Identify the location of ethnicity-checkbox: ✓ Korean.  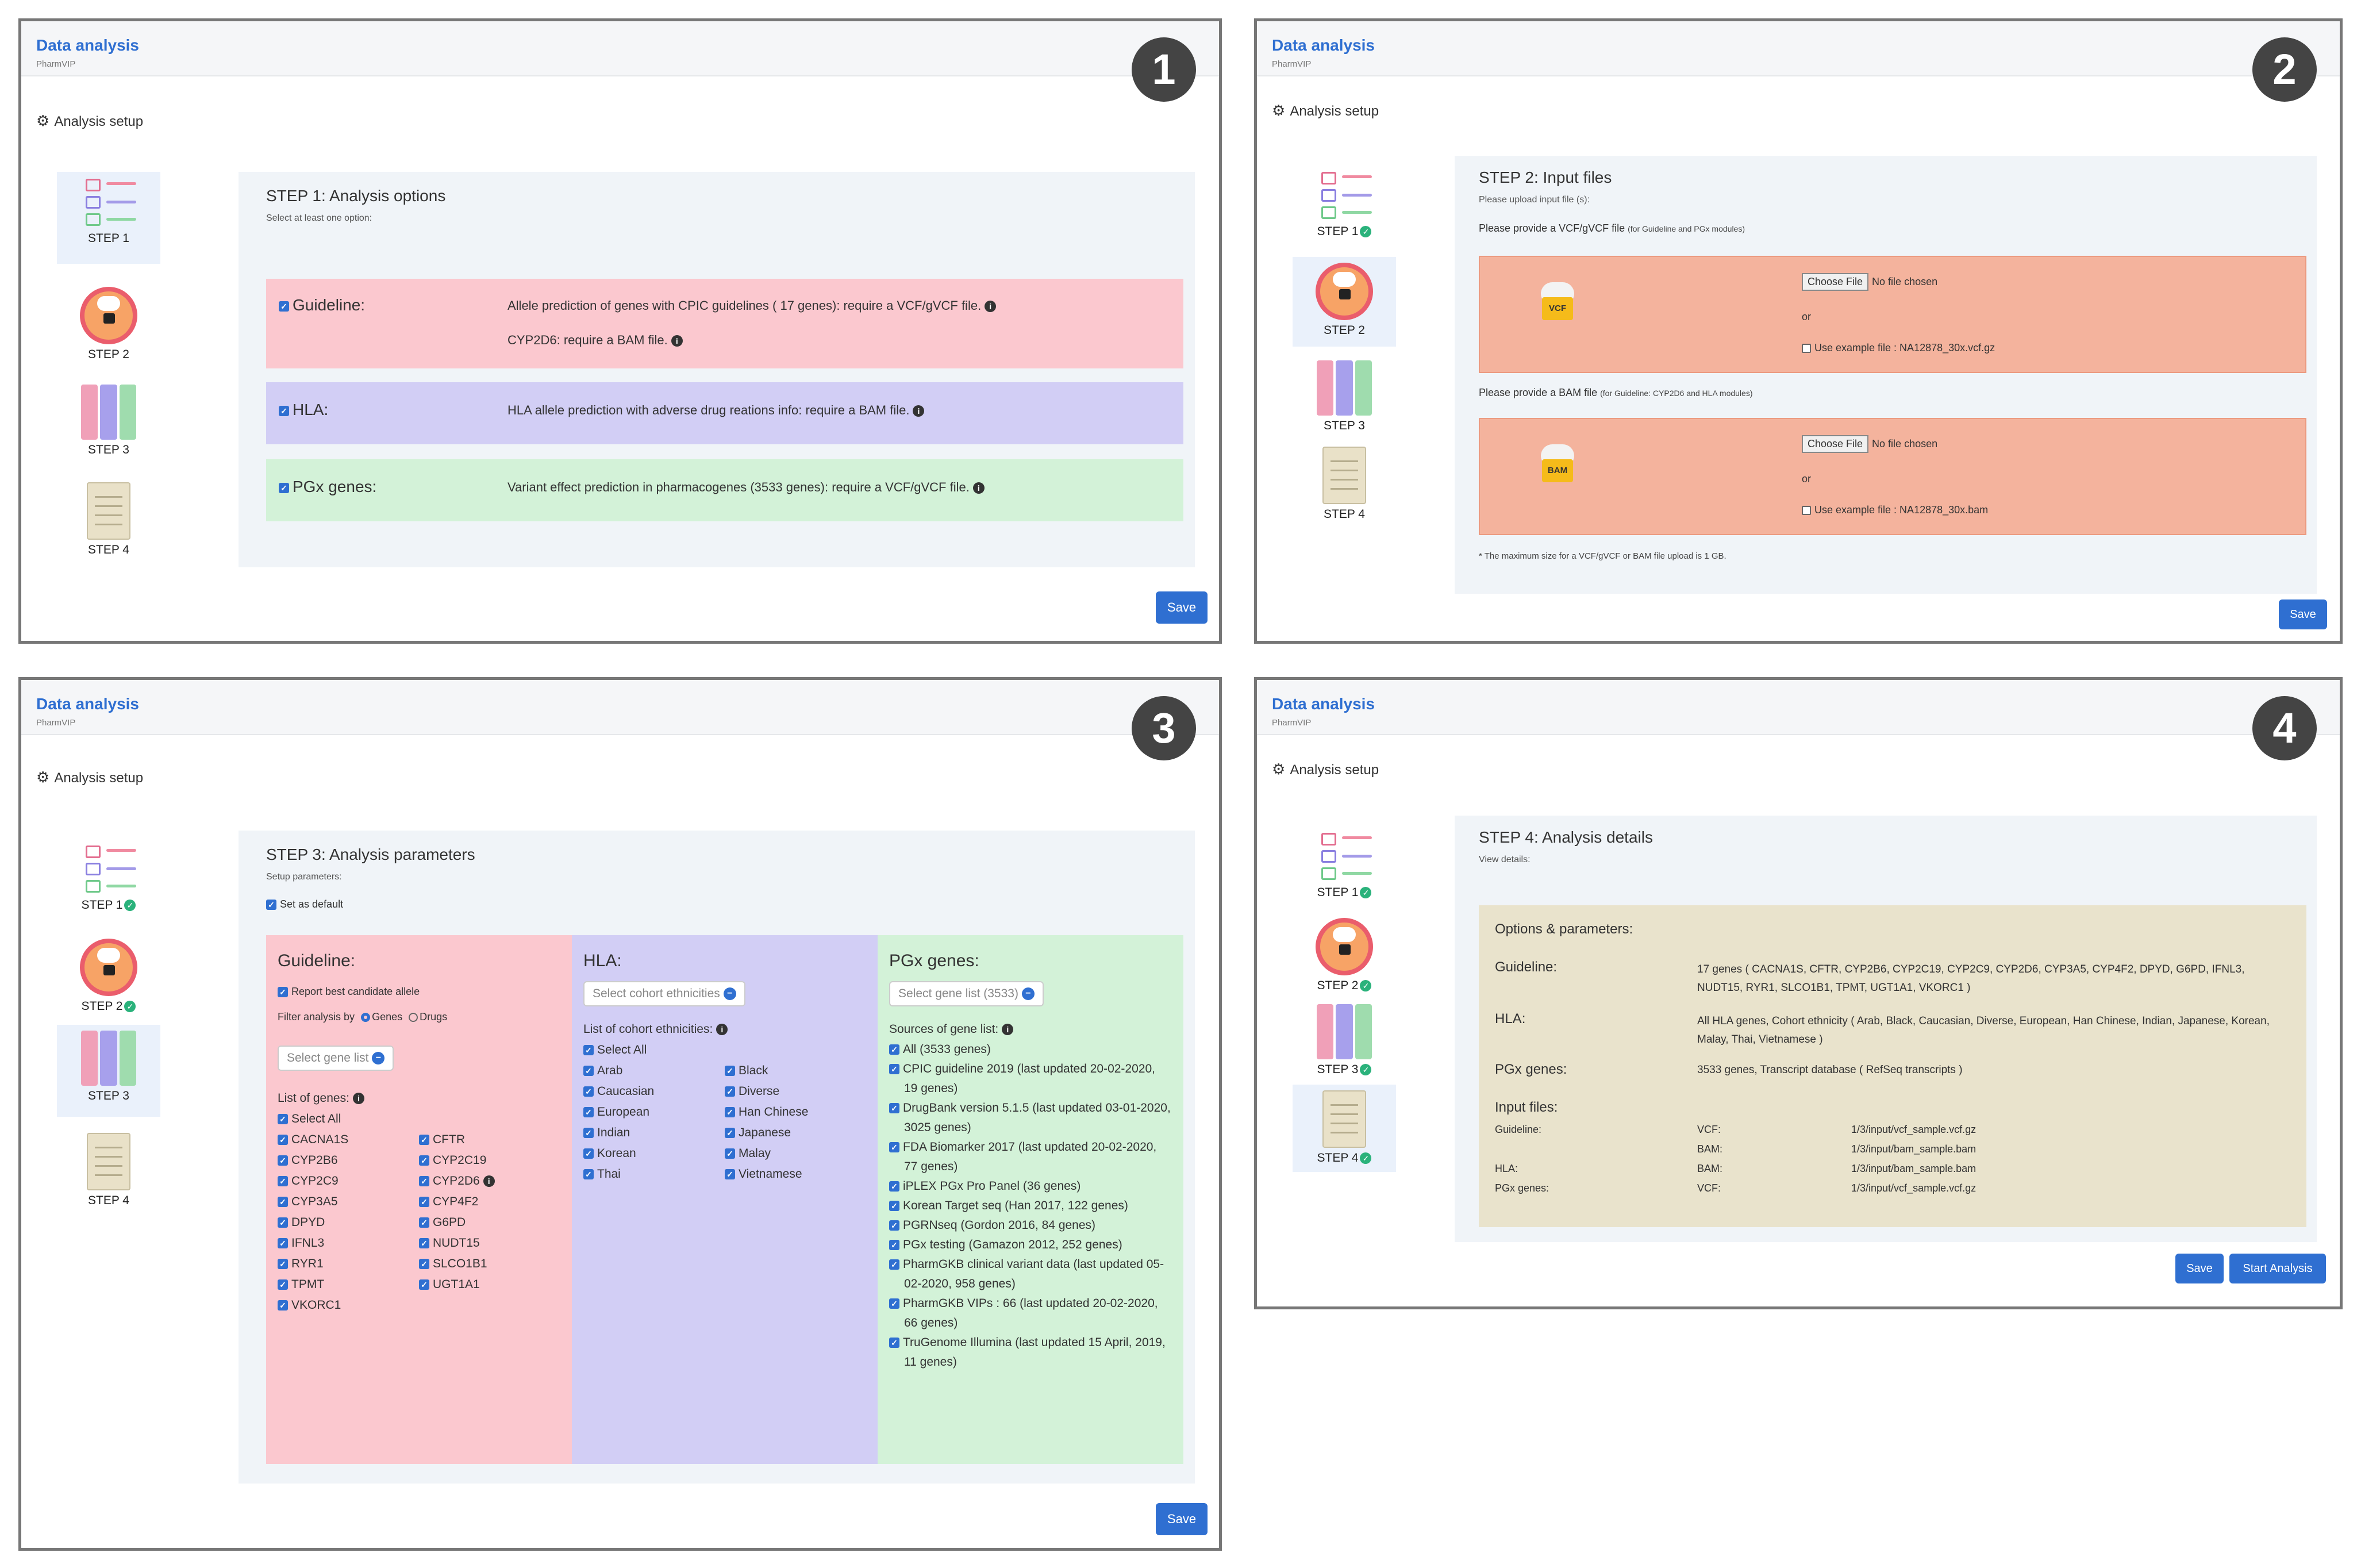
(654, 1153).